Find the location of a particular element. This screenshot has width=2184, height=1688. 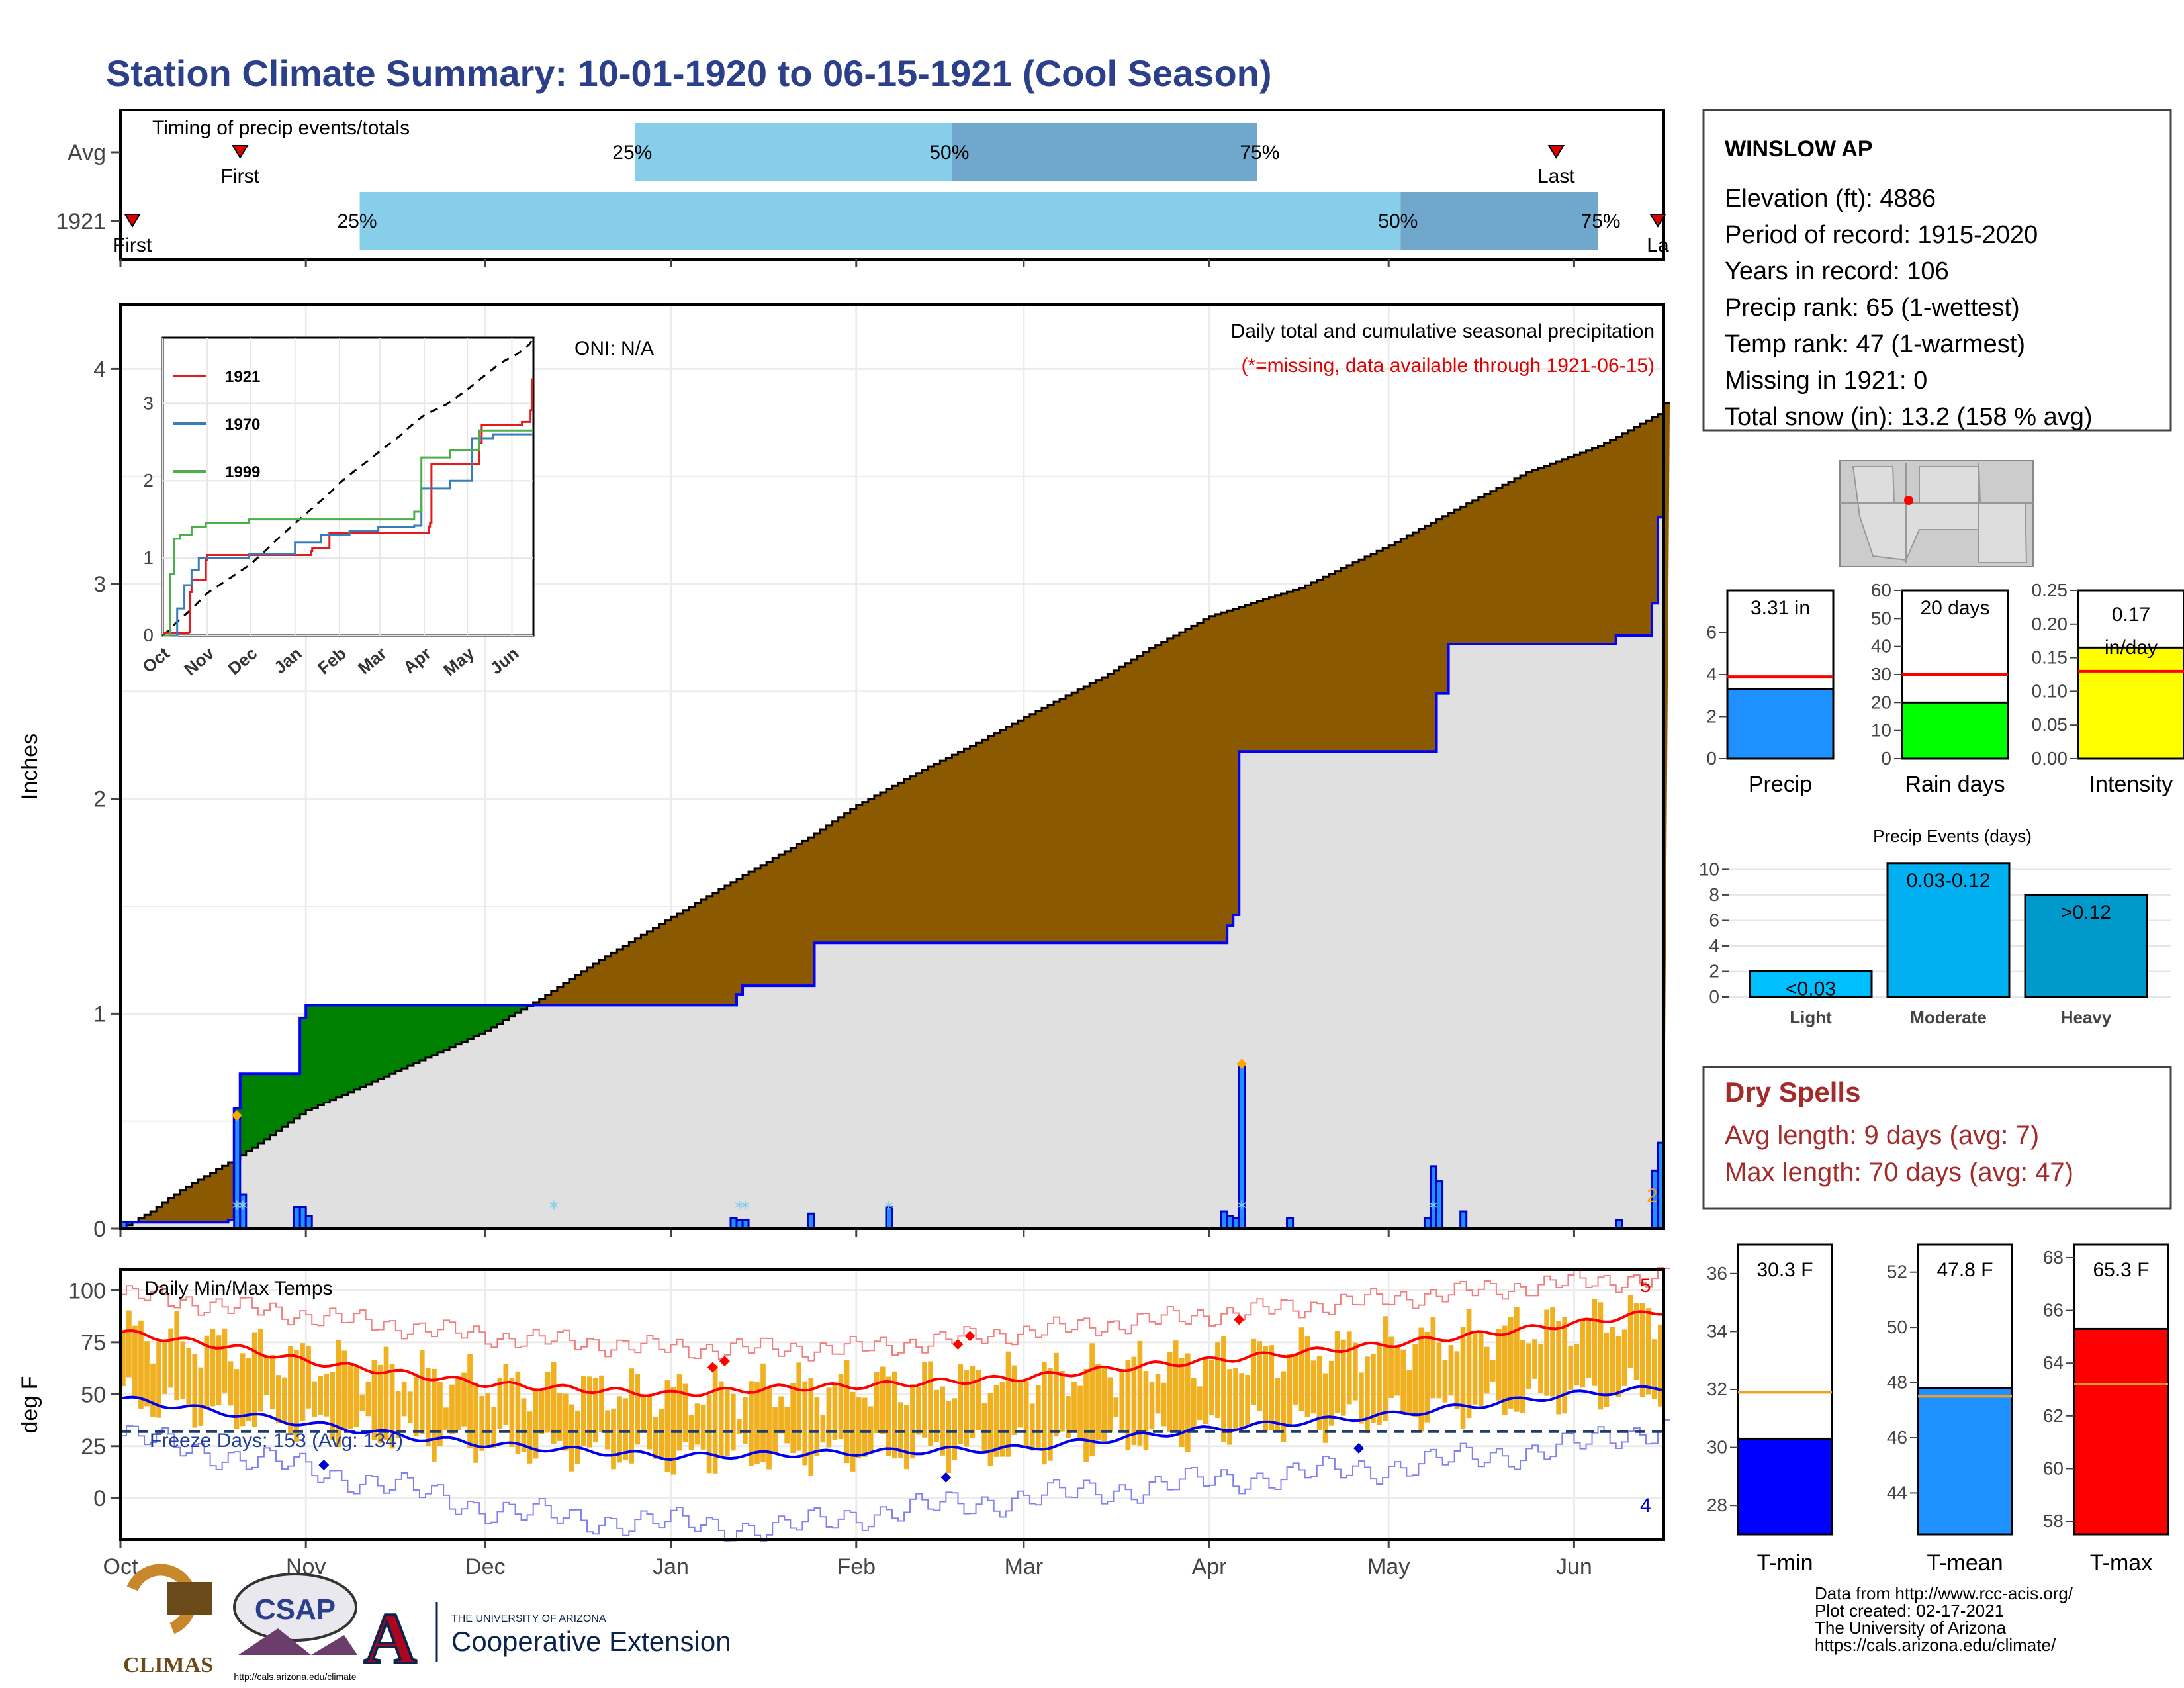

avg-tmin-line is located at coordinates (892, 1423).